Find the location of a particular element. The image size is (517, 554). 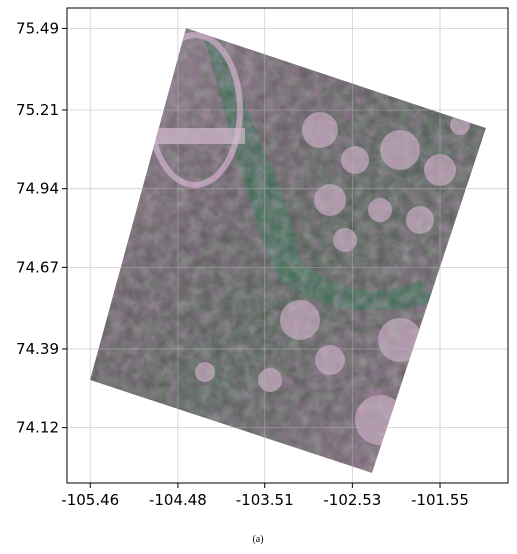

caption: (a) is located at coordinates (257, 539).